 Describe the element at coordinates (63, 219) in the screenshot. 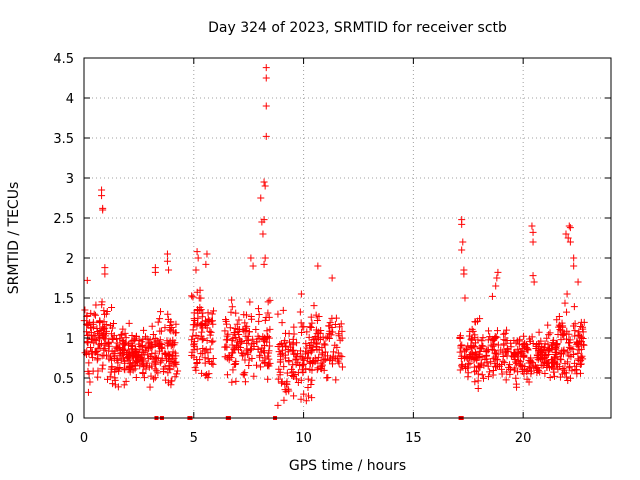

I see `y-tick-label: 2.5` at that location.